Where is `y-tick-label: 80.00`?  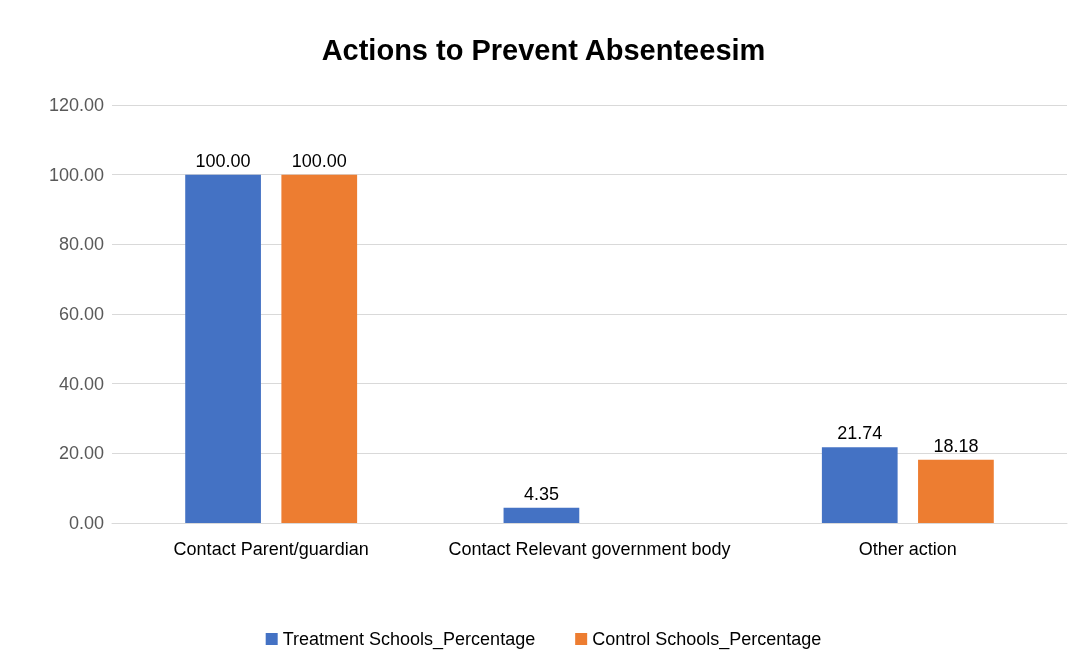 y-tick-label: 80.00 is located at coordinates (81, 244).